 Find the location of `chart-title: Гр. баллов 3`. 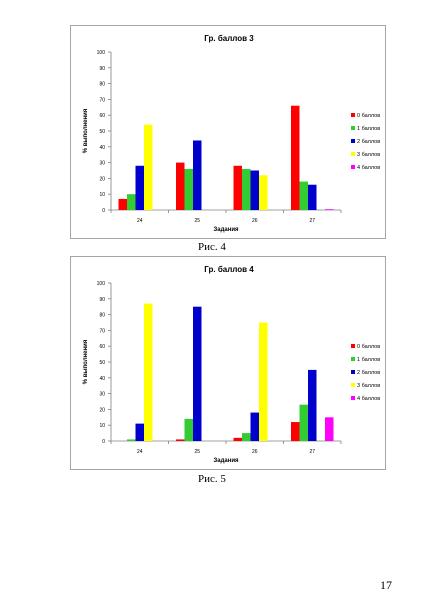

chart-title: Гр. баллов 3 is located at coordinates (229, 38).